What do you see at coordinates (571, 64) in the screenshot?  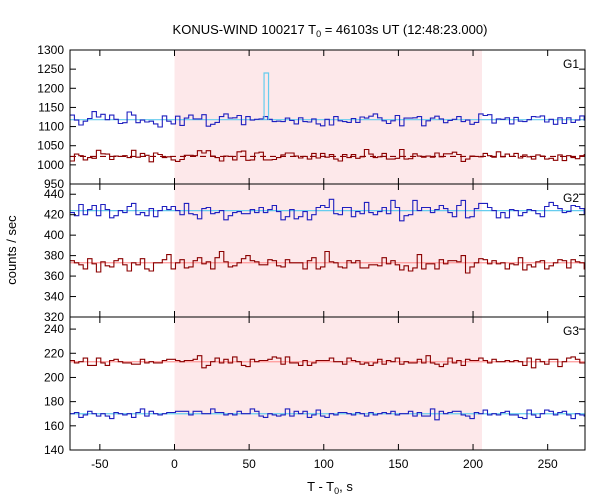 I see `panel-label: G1` at bounding box center [571, 64].